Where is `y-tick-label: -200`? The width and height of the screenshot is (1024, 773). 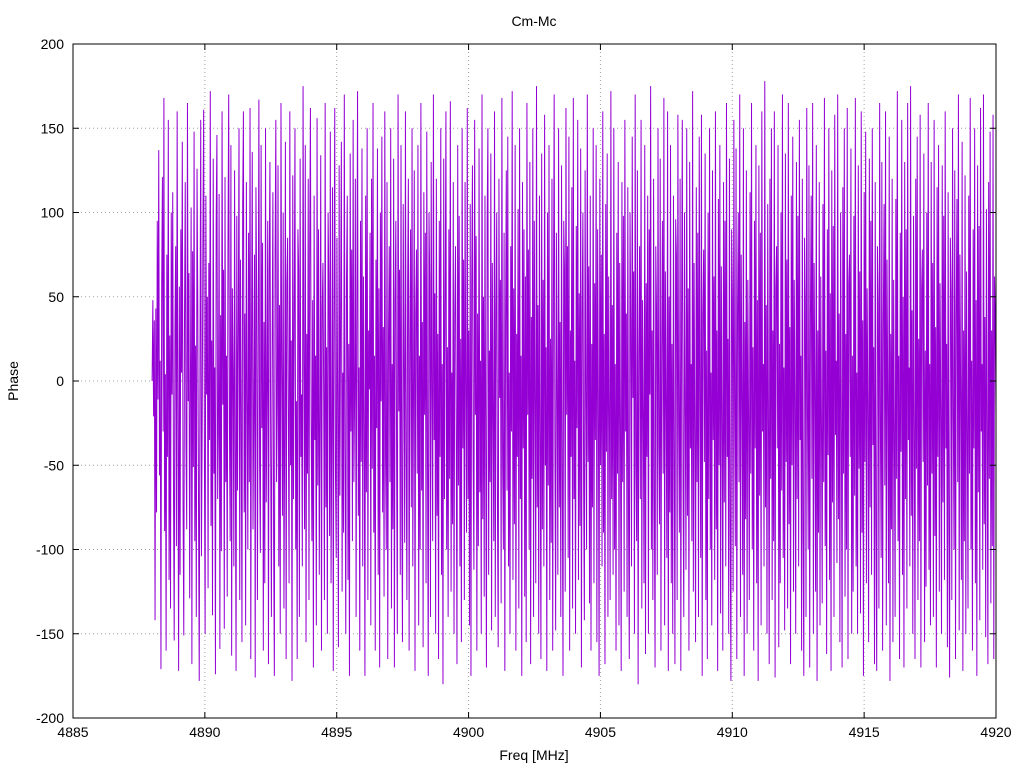 y-tick-label: -200 is located at coordinates (50, 718).